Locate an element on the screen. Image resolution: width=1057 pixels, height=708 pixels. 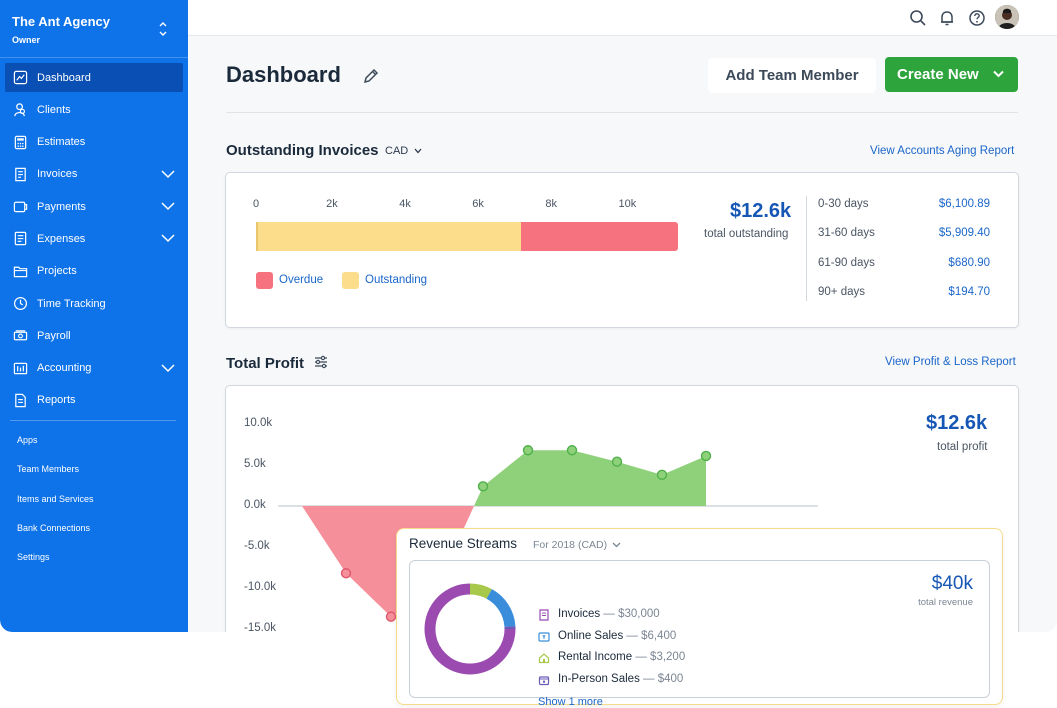
revenue-item-amount: — $6,400 is located at coordinates (651, 636).